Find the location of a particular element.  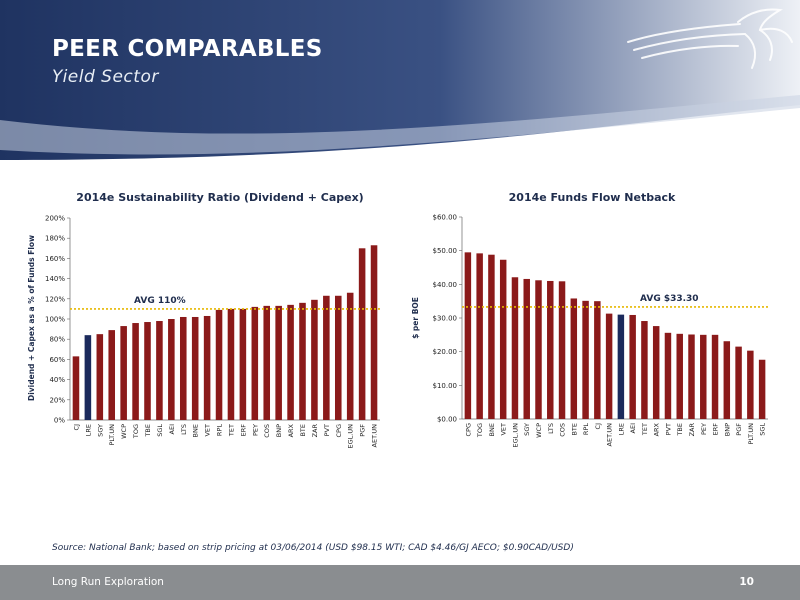

category-label: LRE is located at coordinates (88, 430).